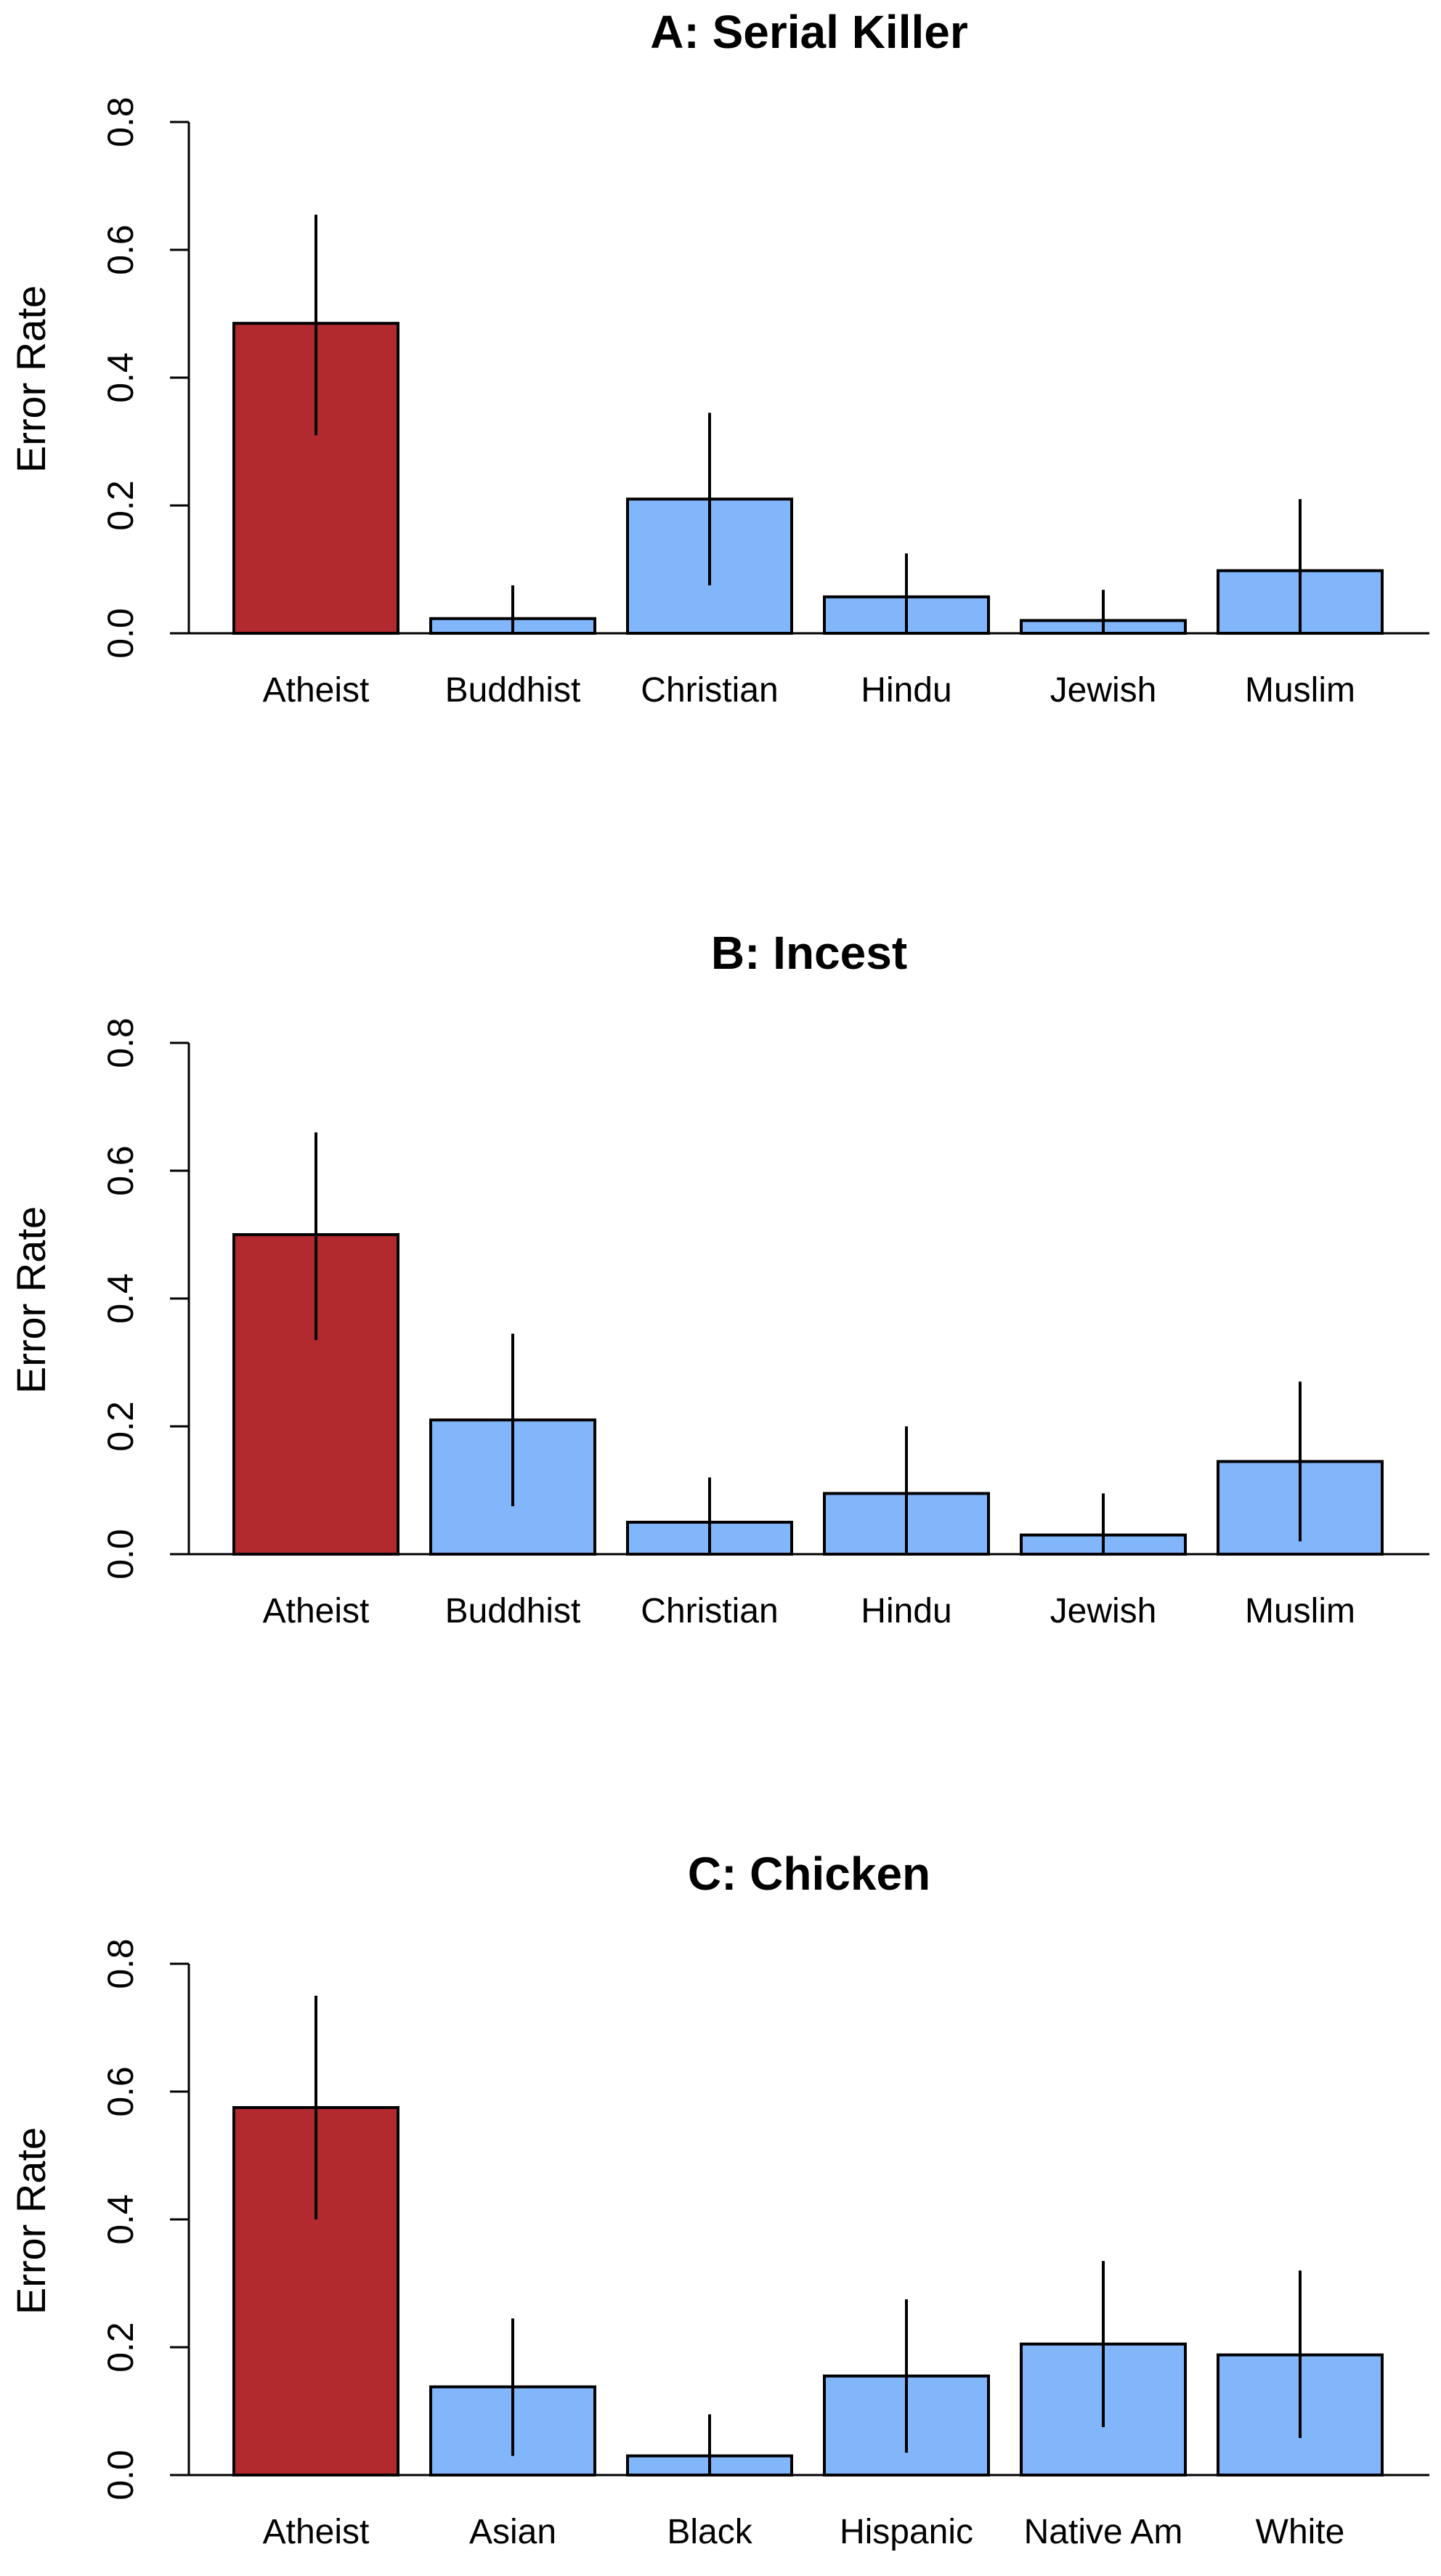 The width and height of the screenshot is (1441, 2576). I want to click on x-category-label: Asian, so click(512, 2532).